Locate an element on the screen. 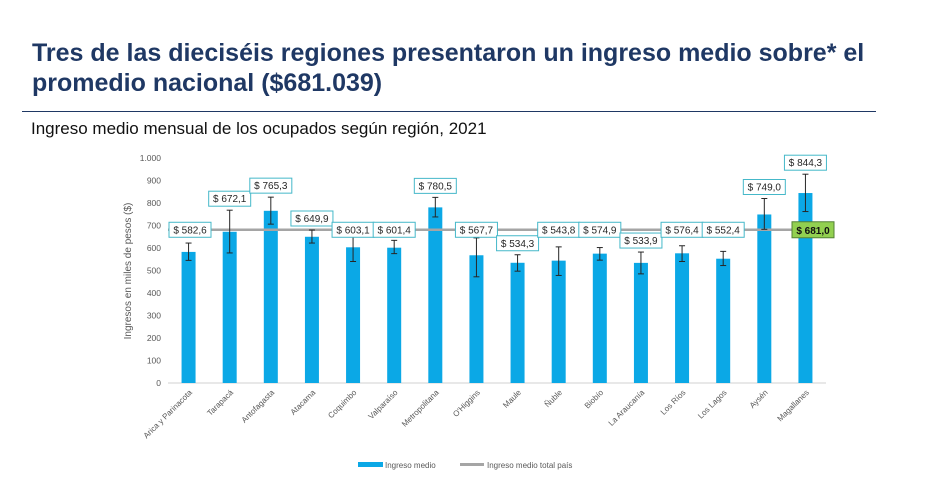 The height and width of the screenshot is (484, 939). x-tick-label: Metropolitana is located at coordinates (420, 408).